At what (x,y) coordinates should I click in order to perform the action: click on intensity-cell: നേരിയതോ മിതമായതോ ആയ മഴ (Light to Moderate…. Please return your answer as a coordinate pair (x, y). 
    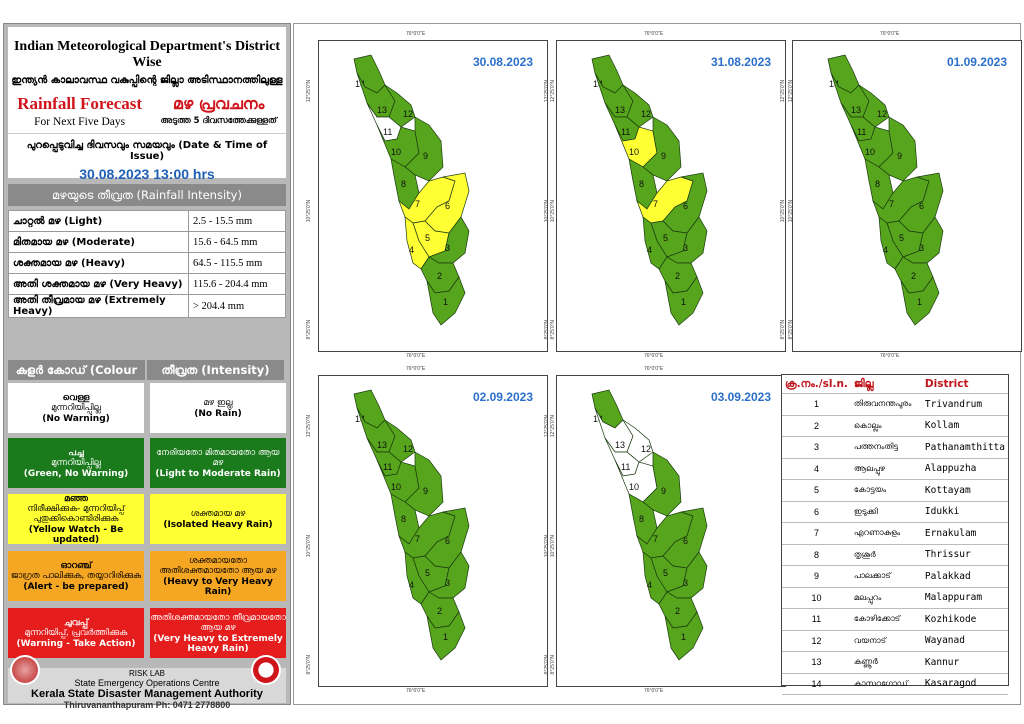
    Looking at the image, I should click on (218, 463).